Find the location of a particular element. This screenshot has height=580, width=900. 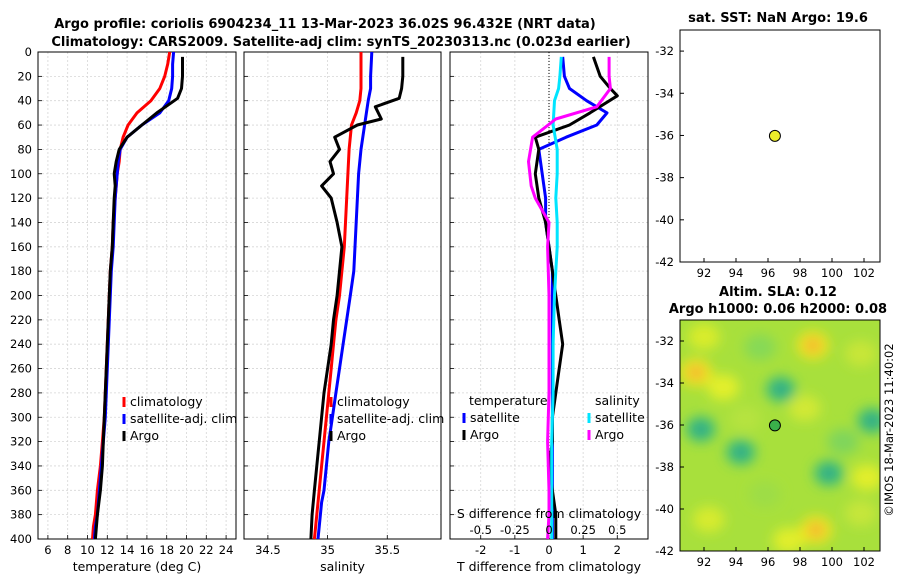

diff-series-salinity-argo is located at coordinates (569, 298).